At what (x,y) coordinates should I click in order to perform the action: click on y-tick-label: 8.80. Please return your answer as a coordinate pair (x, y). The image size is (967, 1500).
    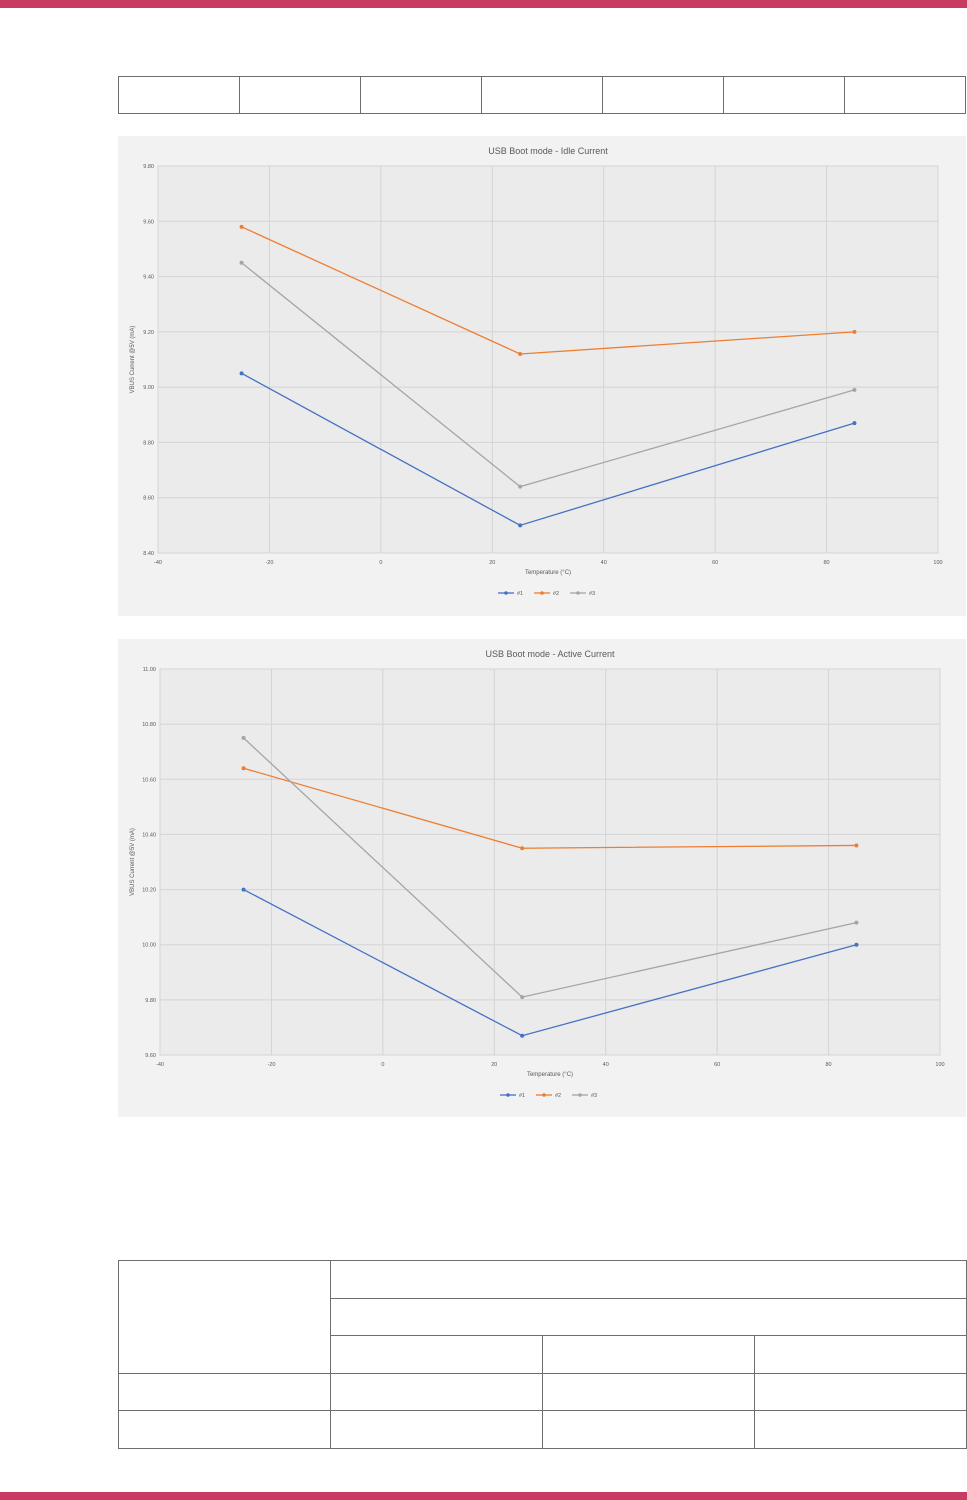
    Looking at the image, I should click on (148, 443).